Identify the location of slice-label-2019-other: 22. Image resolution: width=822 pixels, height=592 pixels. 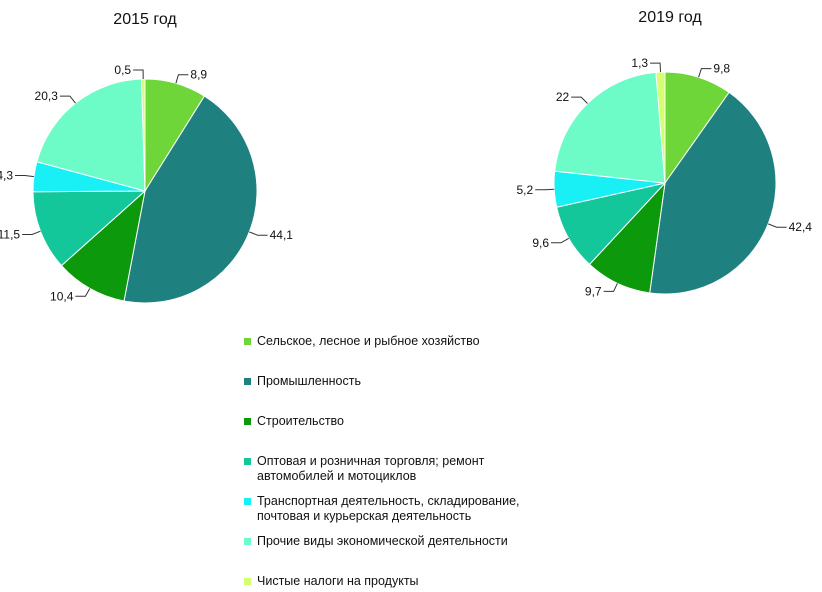
(563, 97).